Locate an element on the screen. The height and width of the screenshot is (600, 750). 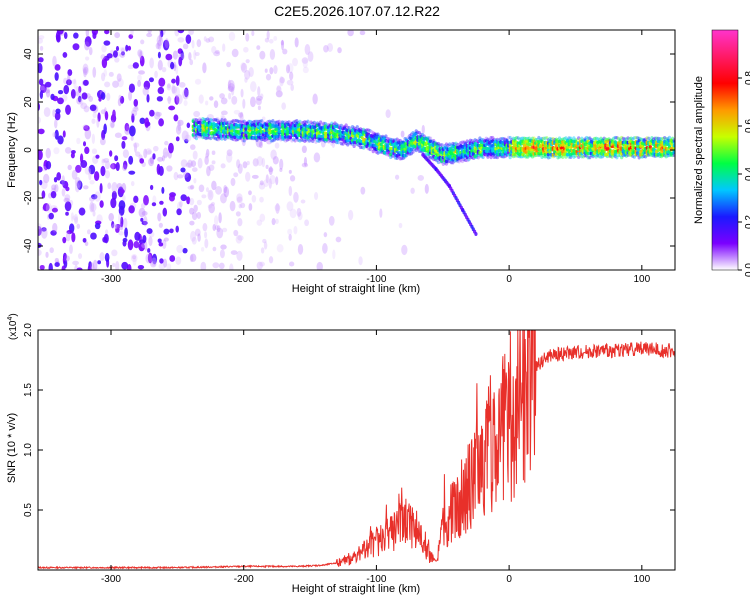
spectrogram-y-label: Frequency (Hz) is located at coordinates (12, 150).